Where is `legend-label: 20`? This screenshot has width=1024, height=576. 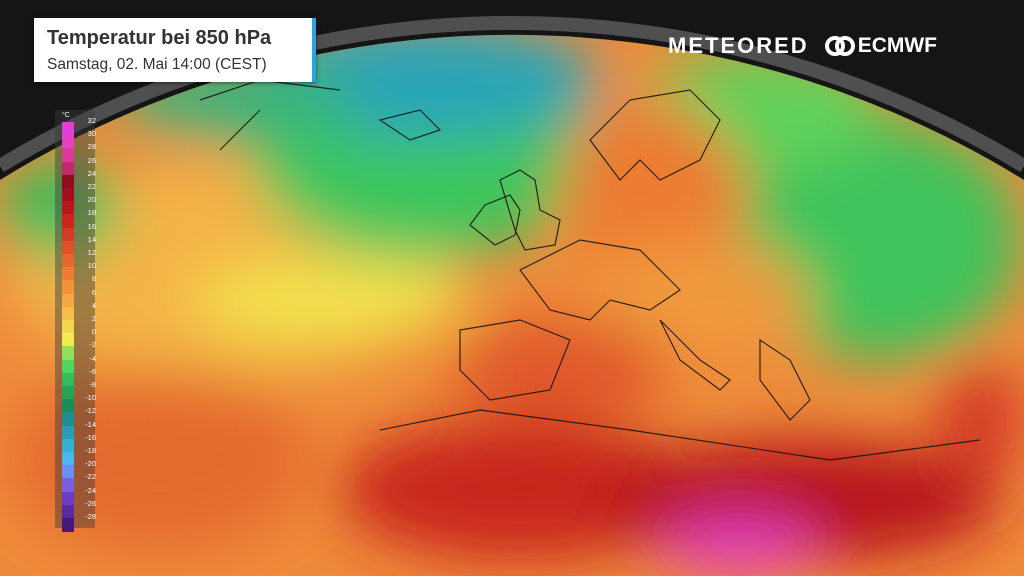
legend-label: 20 is located at coordinates (91, 200).